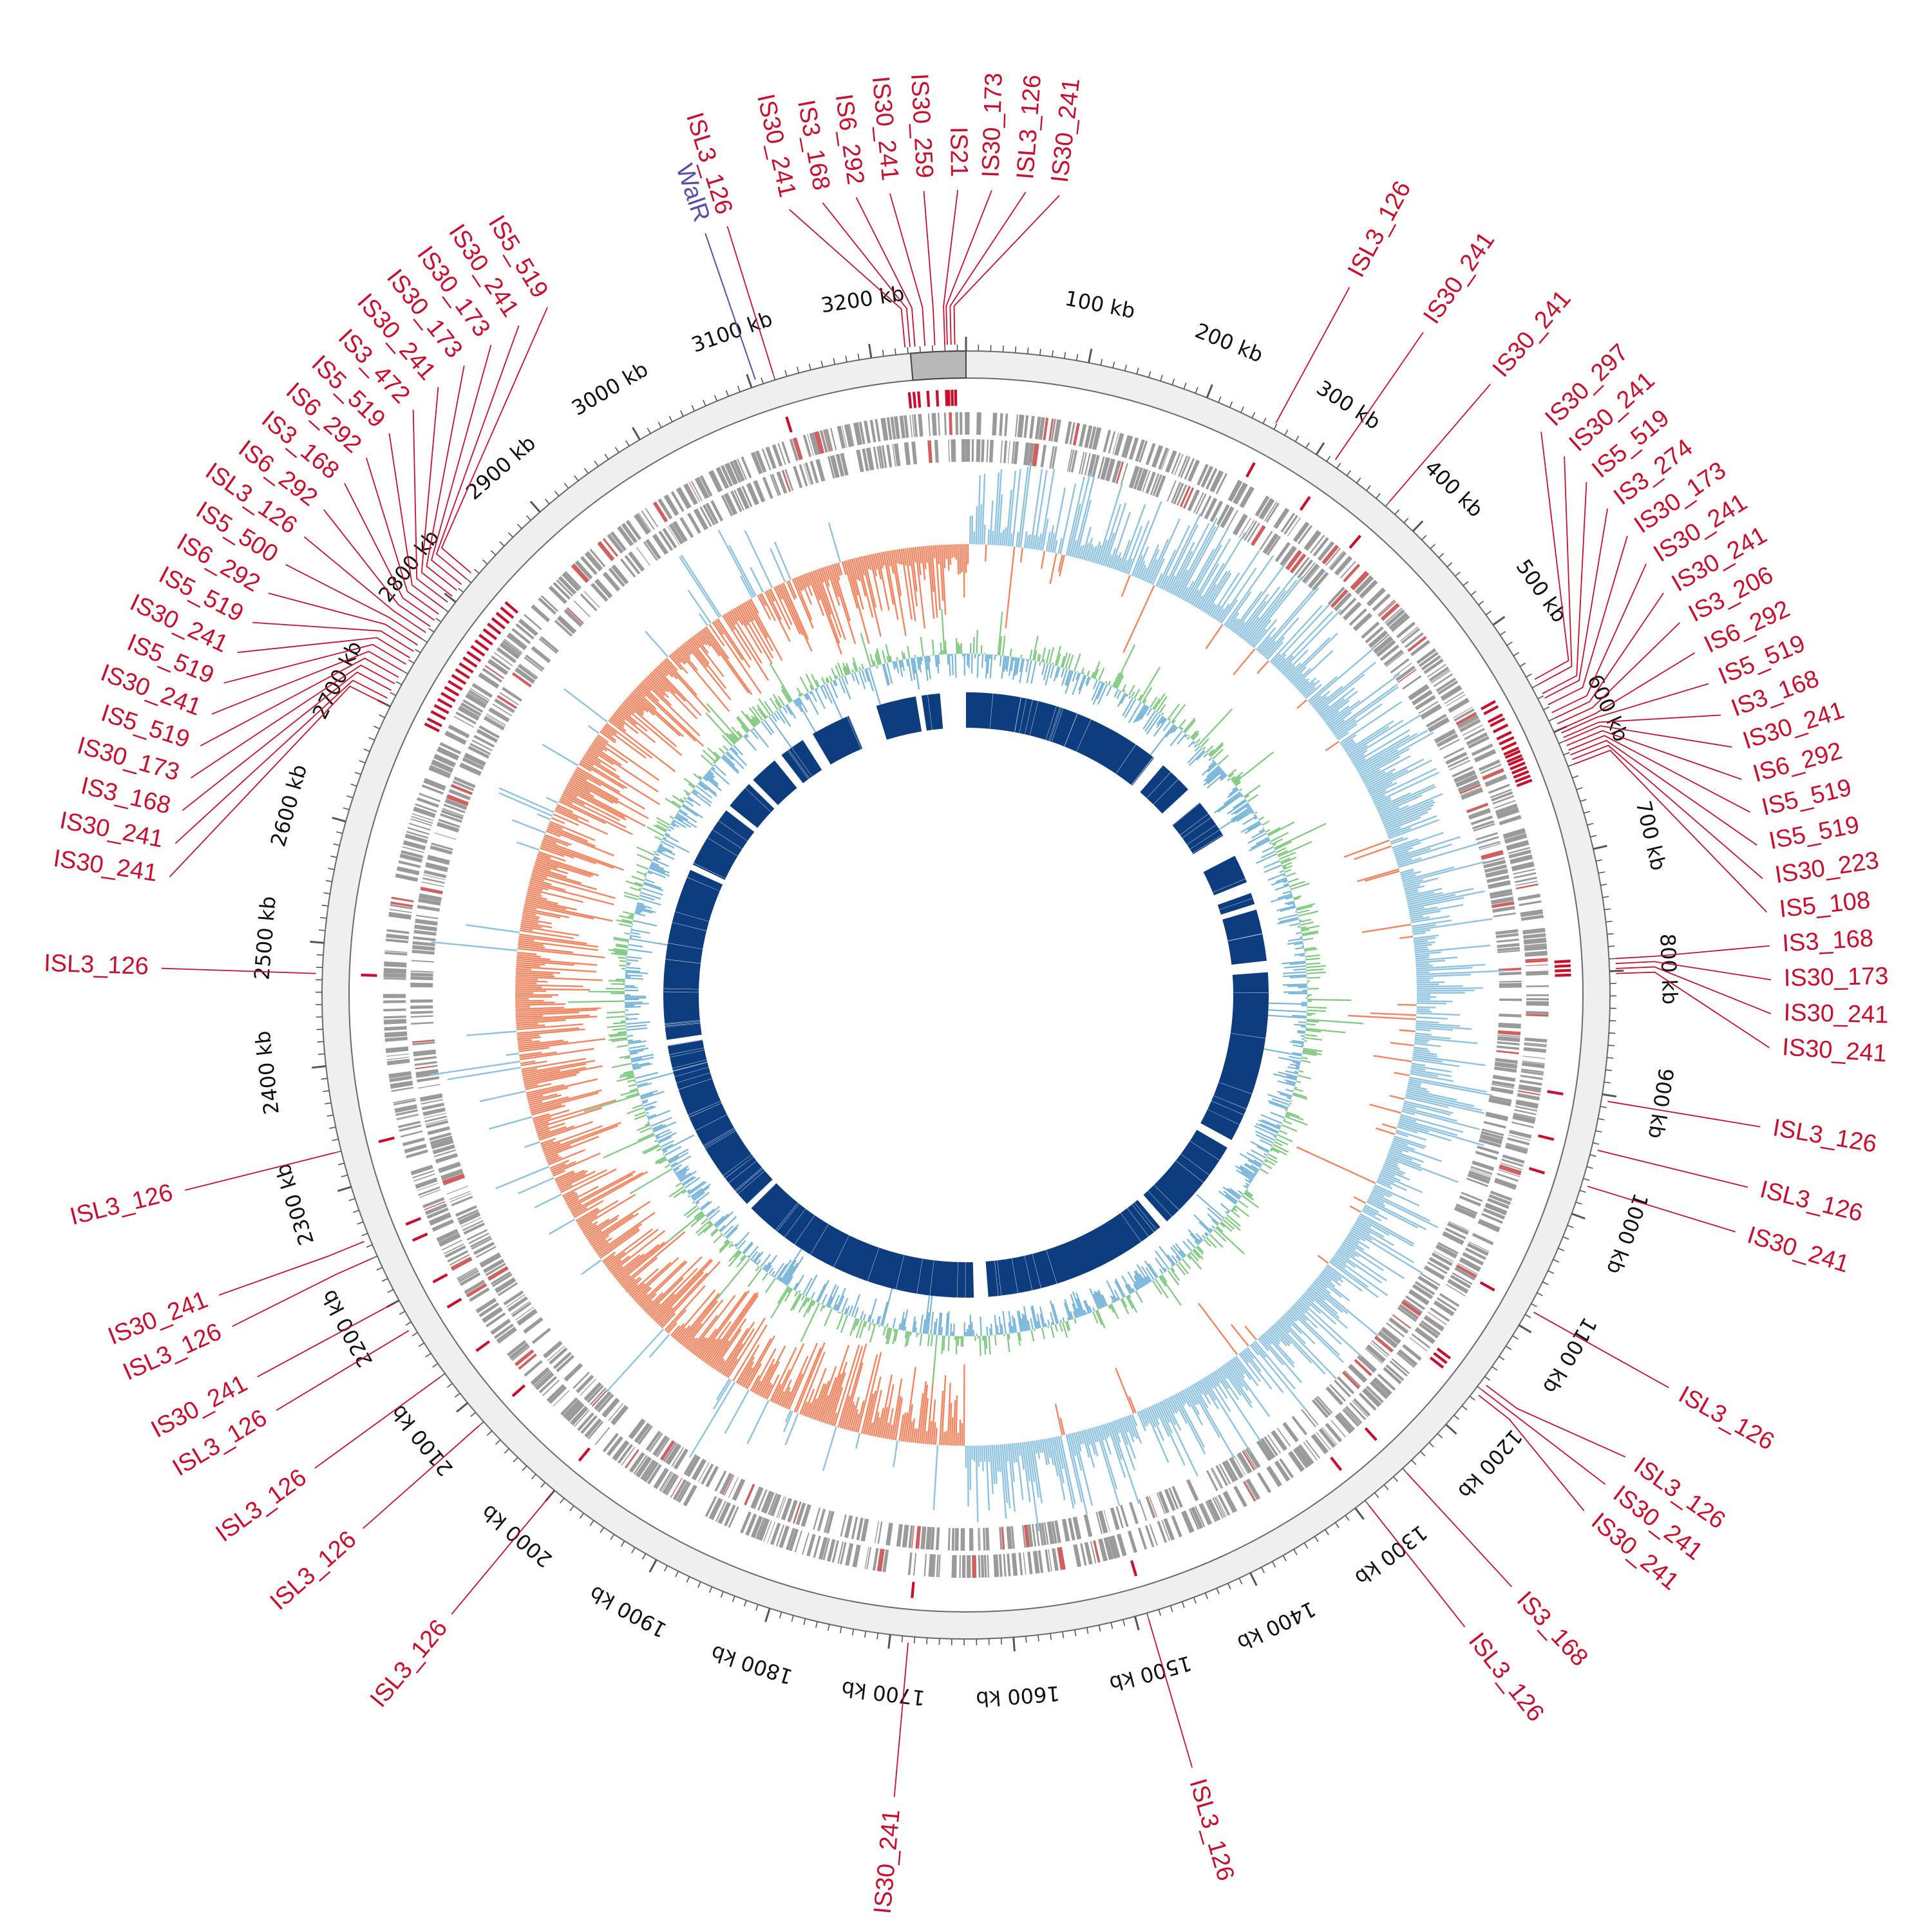 The width and height of the screenshot is (1932, 1932). Describe the element at coordinates (288, 806) in the screenshot. I see `tick-label: 2600 kb` at that location.